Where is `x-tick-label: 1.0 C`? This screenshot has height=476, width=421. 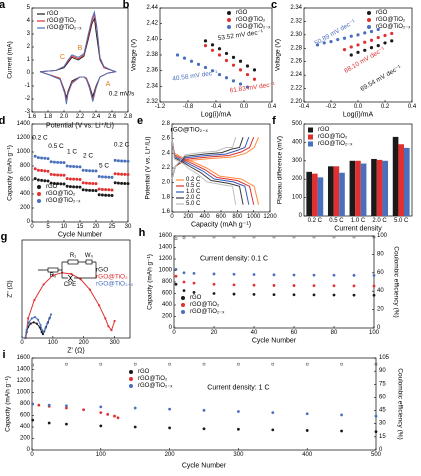 x-tick-label: 1.0 C is located at coordinates (358, 221).